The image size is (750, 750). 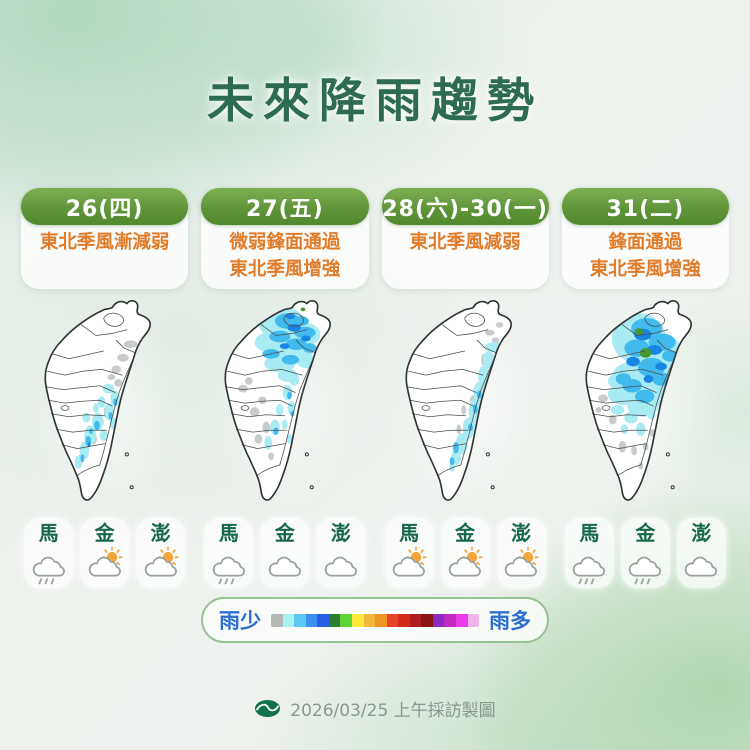 I want to click on forecast-column-27: 27(五) 微弱鋒面通過 東北季風增強, so click(x=285, y=388).